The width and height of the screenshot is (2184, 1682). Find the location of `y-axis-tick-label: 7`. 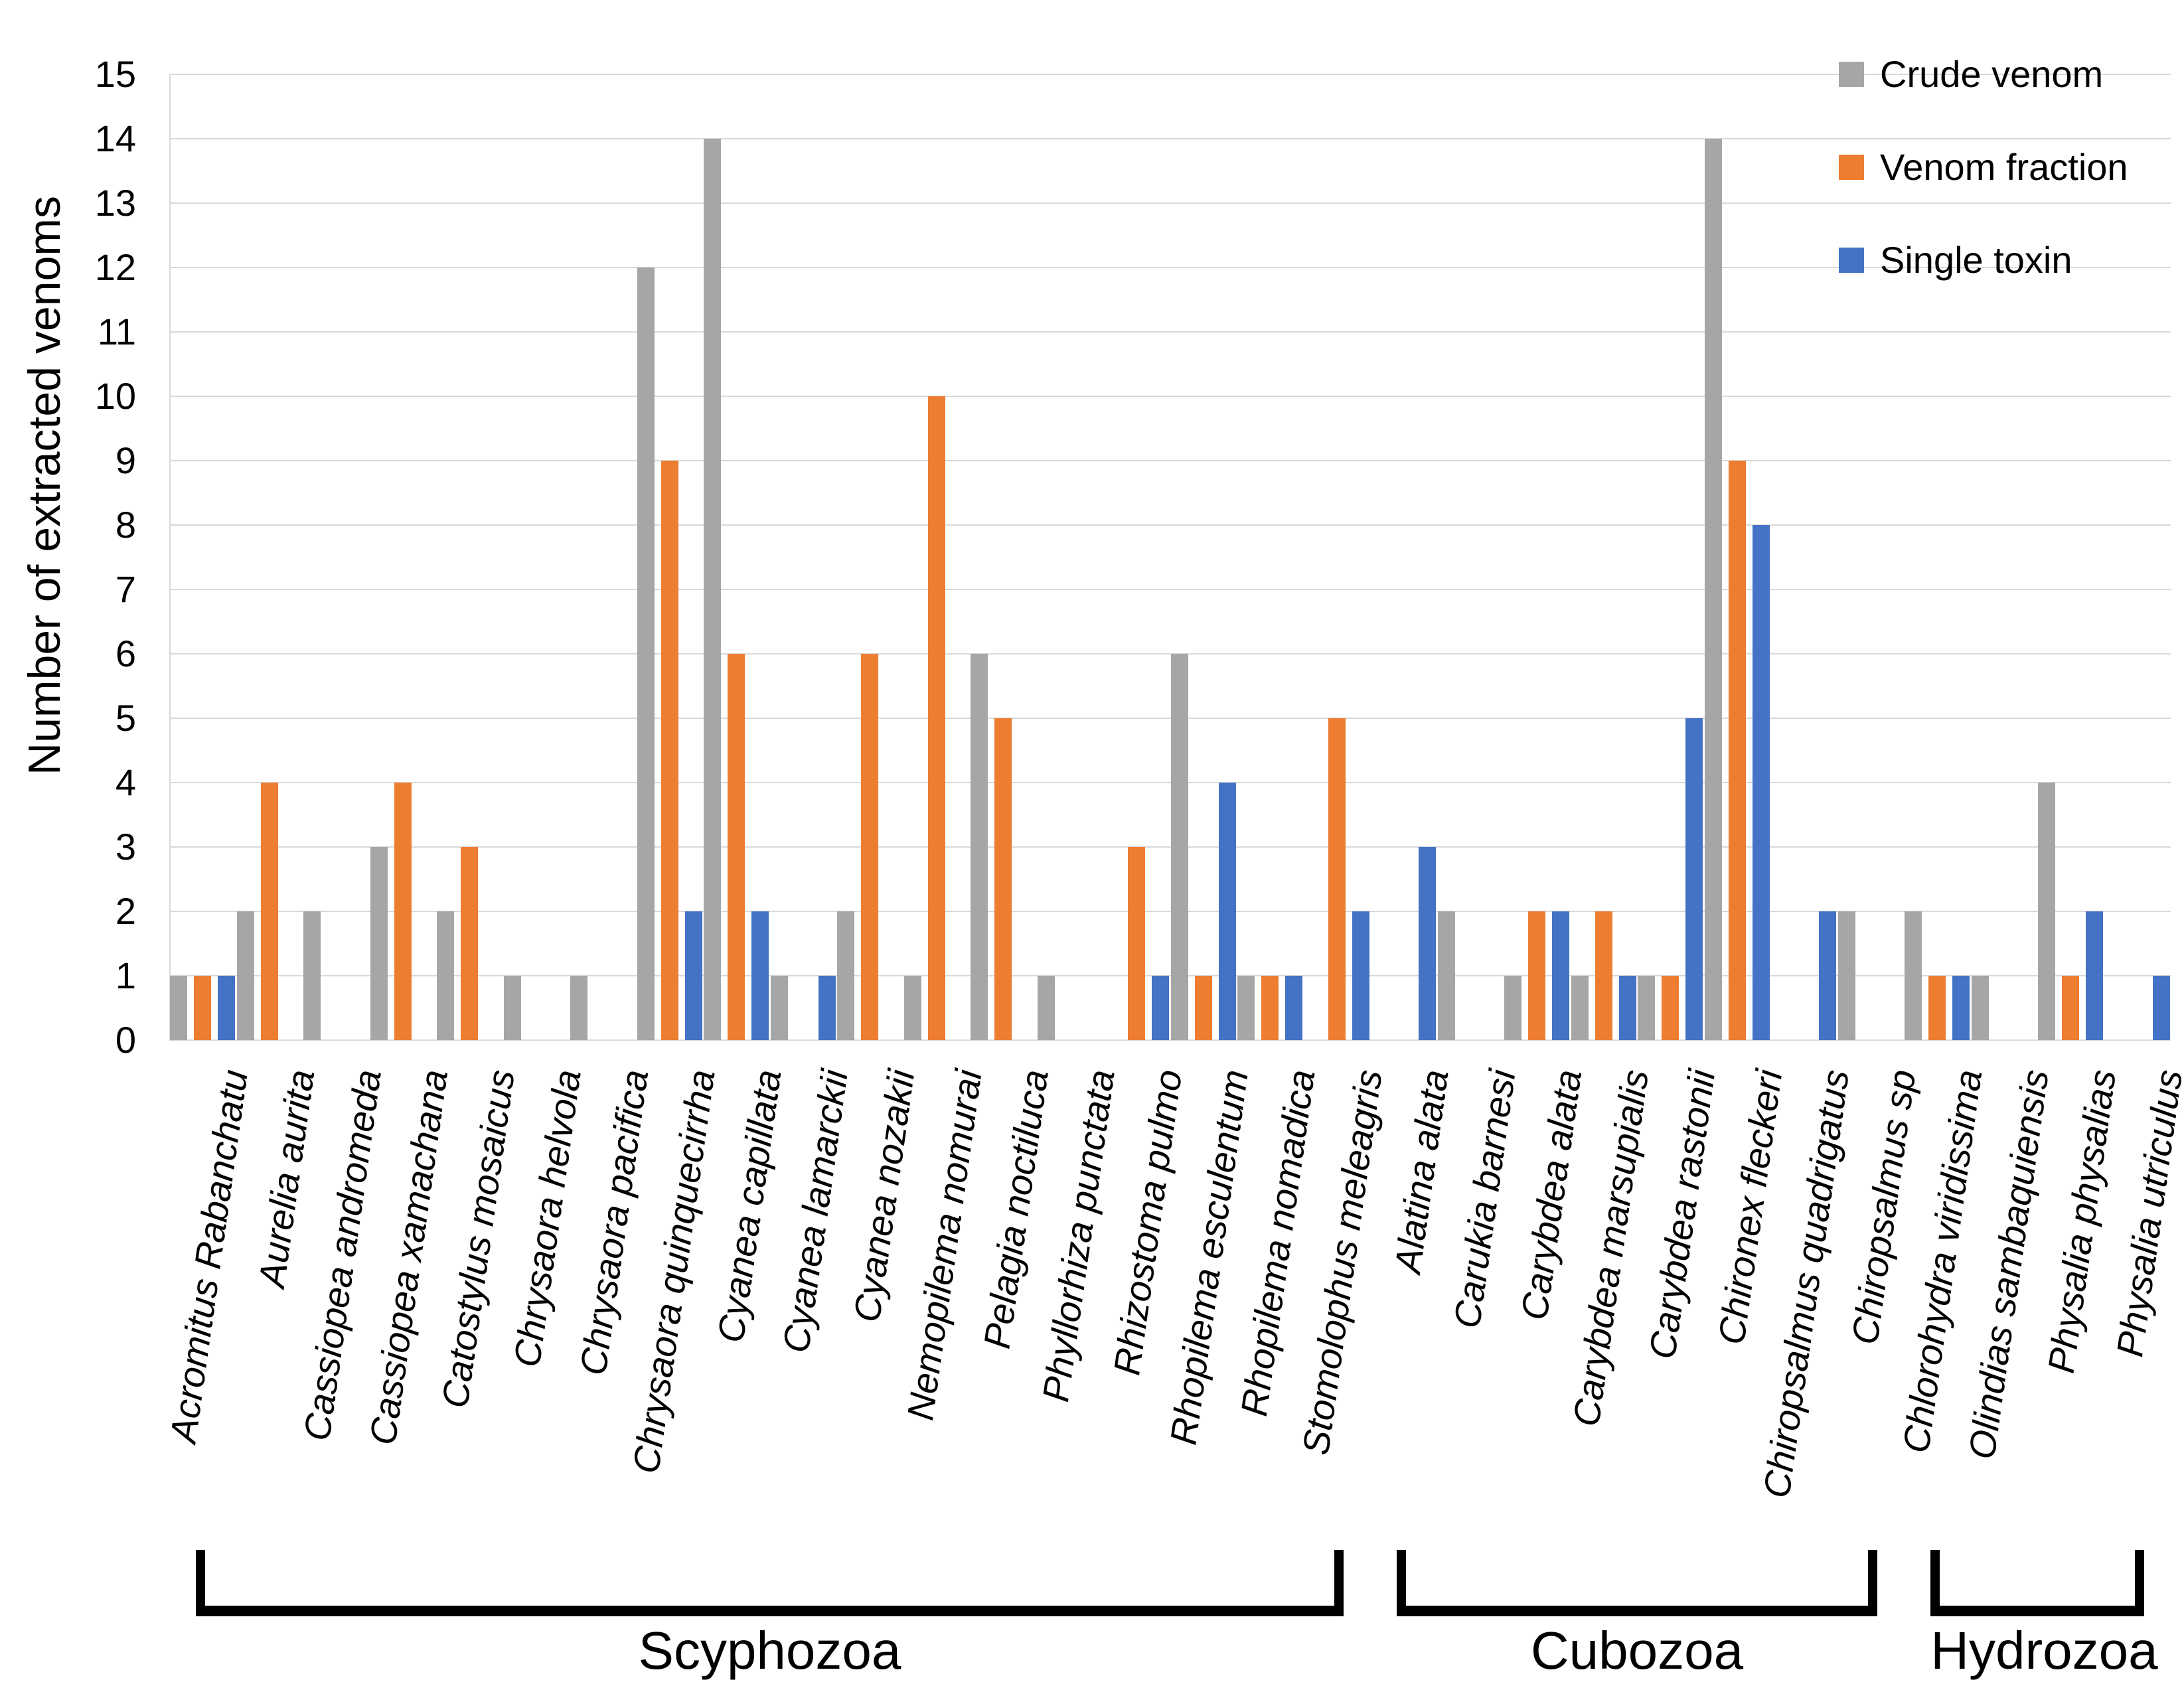

y-axis-tick-label: 7 is located at coordinates (125, 589).